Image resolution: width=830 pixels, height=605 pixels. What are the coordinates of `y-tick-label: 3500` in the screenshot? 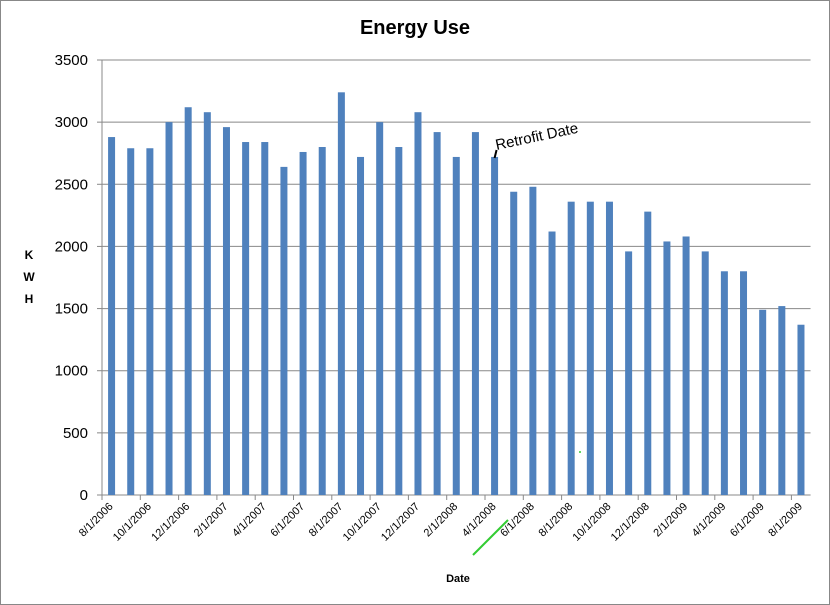 It's located at (71, 60).